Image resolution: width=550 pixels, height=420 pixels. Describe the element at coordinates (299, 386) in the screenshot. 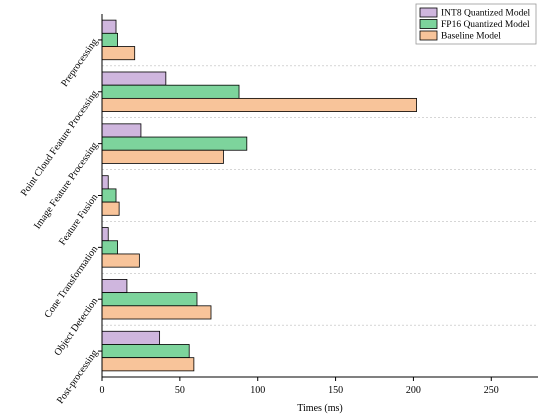

I see `x-ticks: 0 50 100 150 200 250` at that location.